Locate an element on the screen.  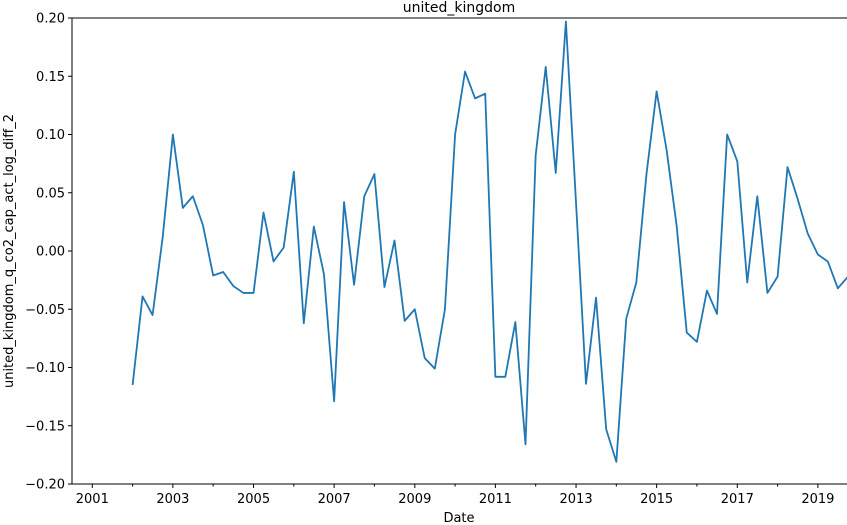
y-tick-label: 0.10 is located at coordinates (50, 135).